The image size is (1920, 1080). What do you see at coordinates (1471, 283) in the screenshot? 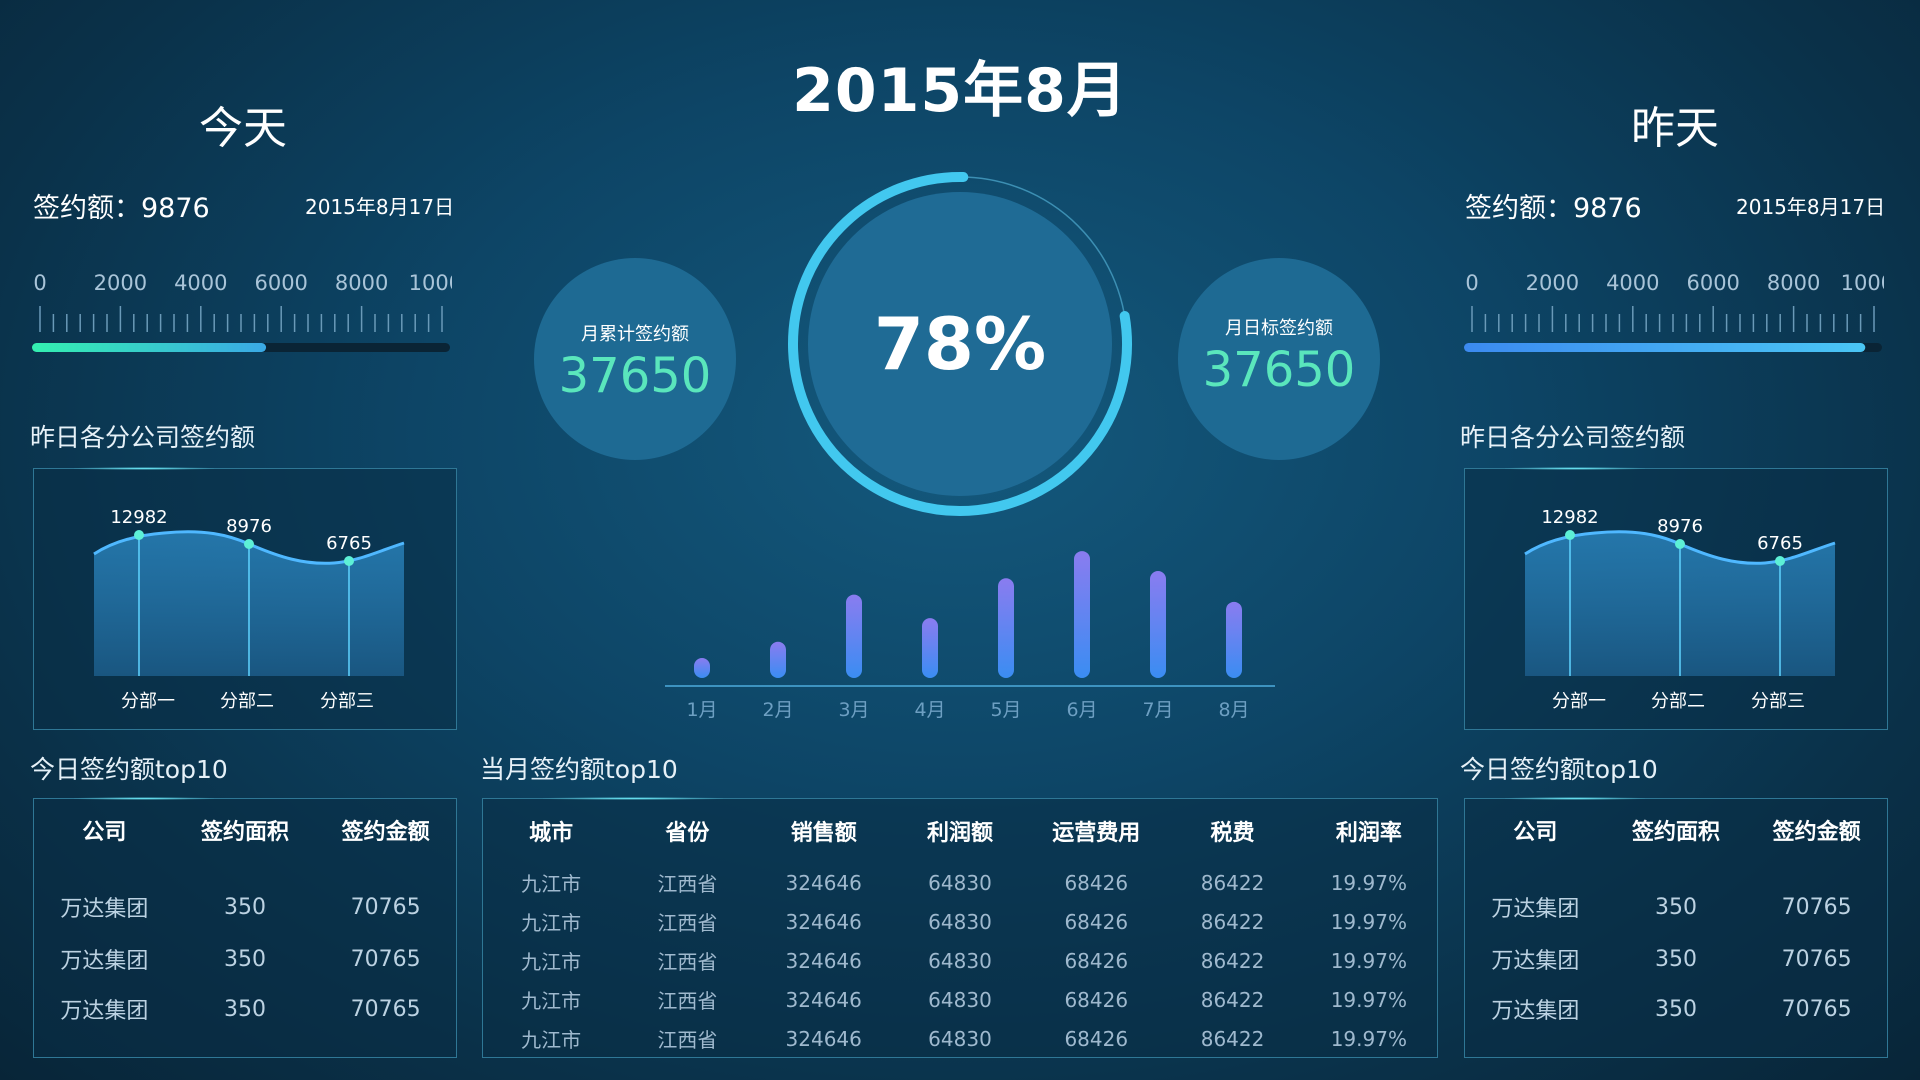
I see `scale-tick-label: 0` at bounding box center [1471, 283].